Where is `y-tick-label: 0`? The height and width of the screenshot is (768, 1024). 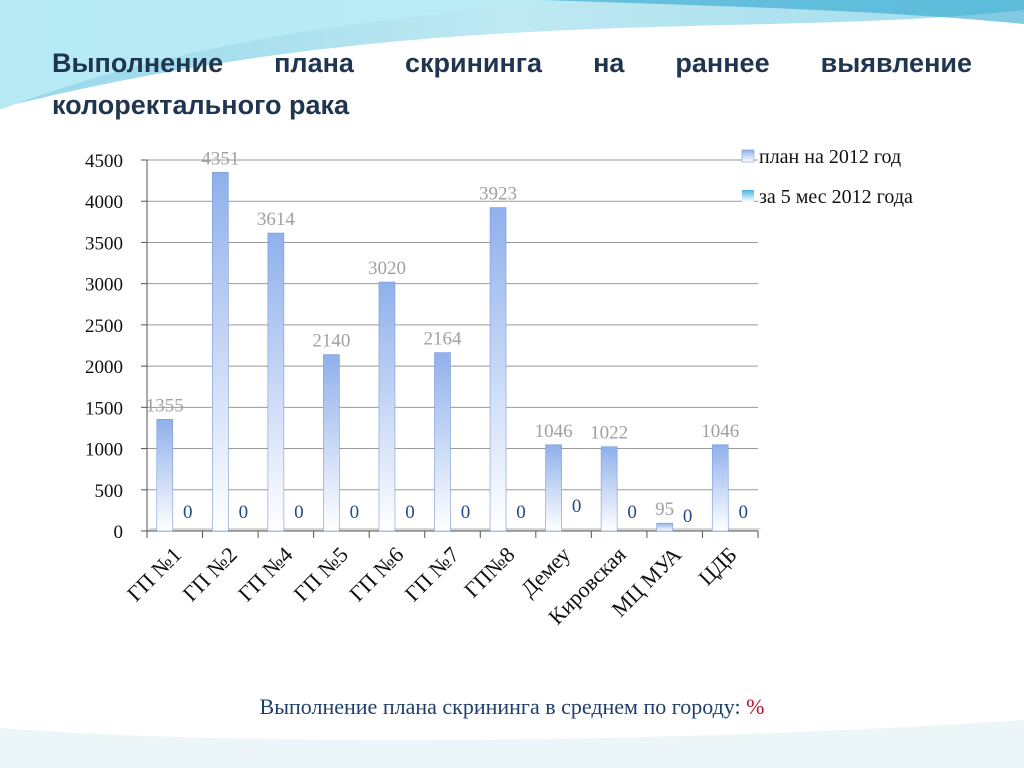 y-tick-label: 0 is located at coordinates (119, 532).